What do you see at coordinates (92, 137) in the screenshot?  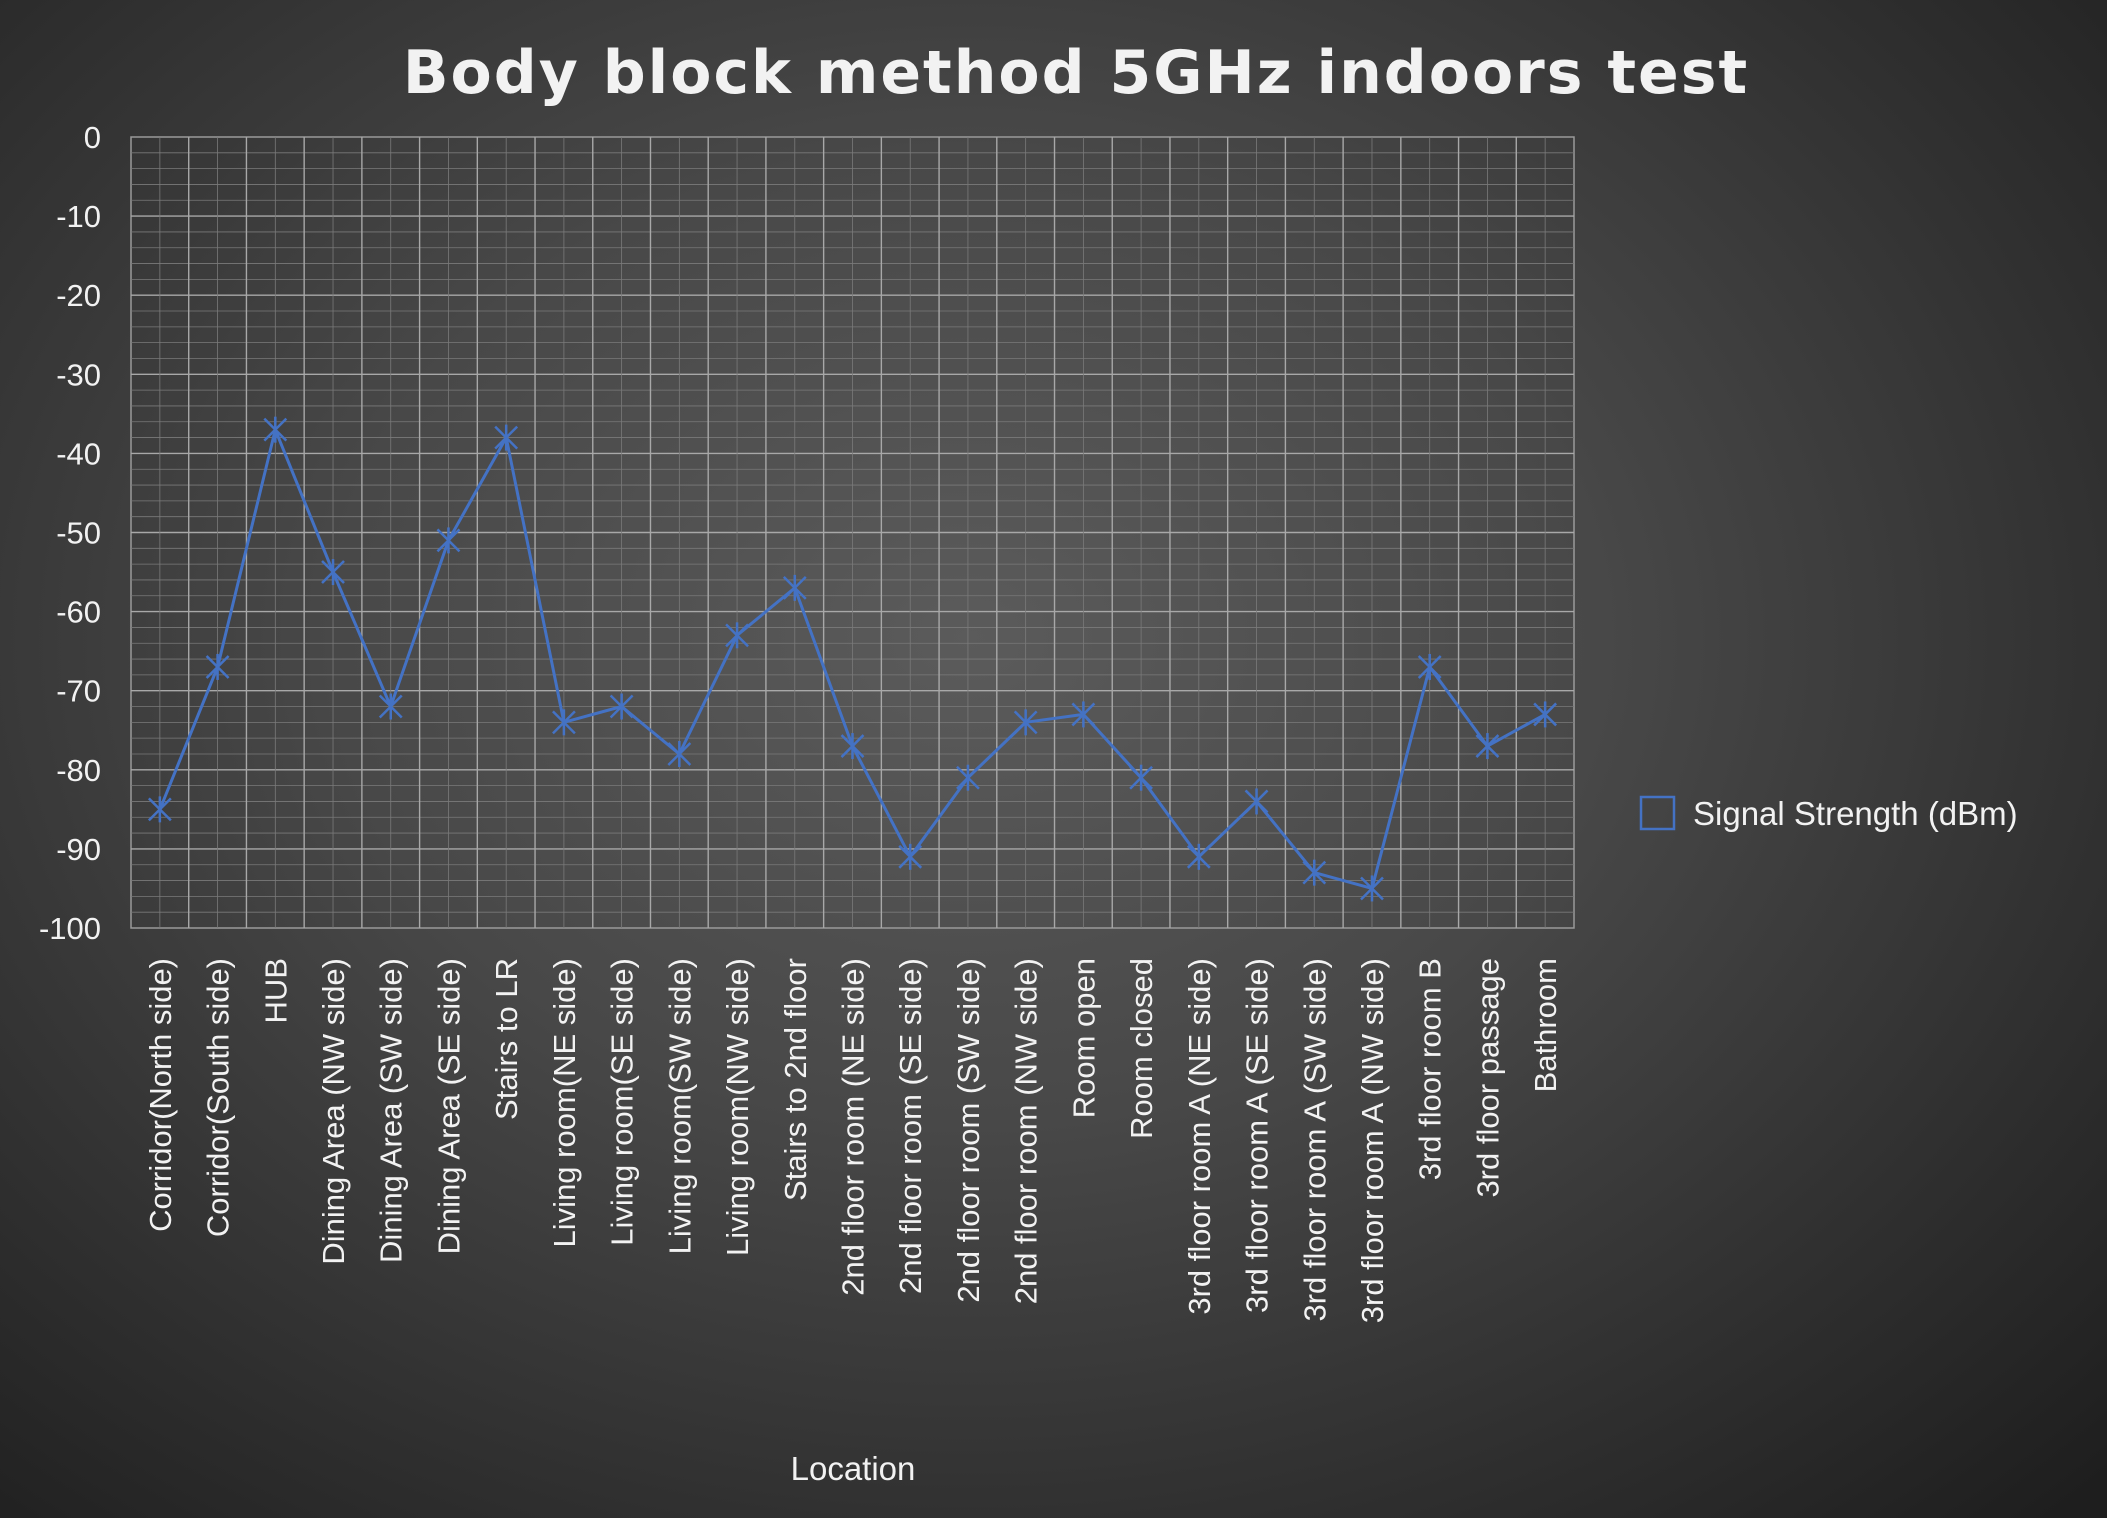 I see `y-tick-label: 0` at bounding box center [92, 137].